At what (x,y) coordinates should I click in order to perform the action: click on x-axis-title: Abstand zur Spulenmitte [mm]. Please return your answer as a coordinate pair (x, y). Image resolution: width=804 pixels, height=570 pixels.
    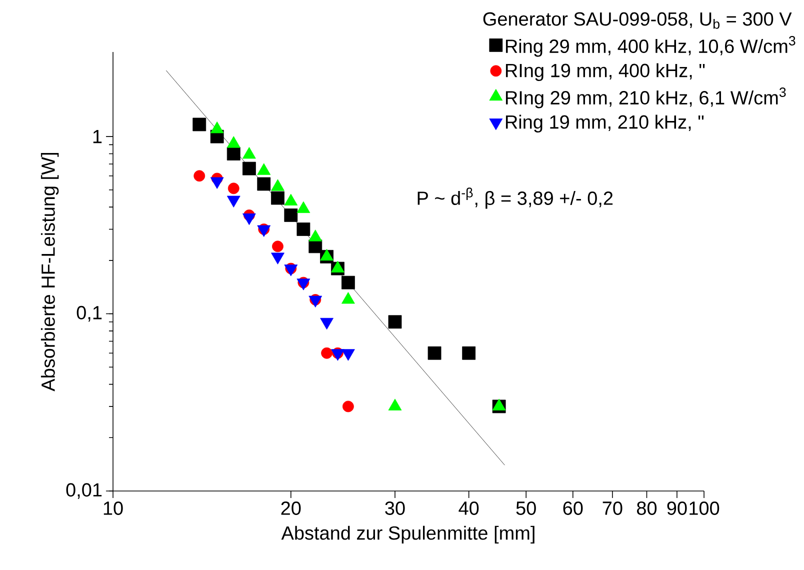
    Looking at the image, I should click on (407, 535).